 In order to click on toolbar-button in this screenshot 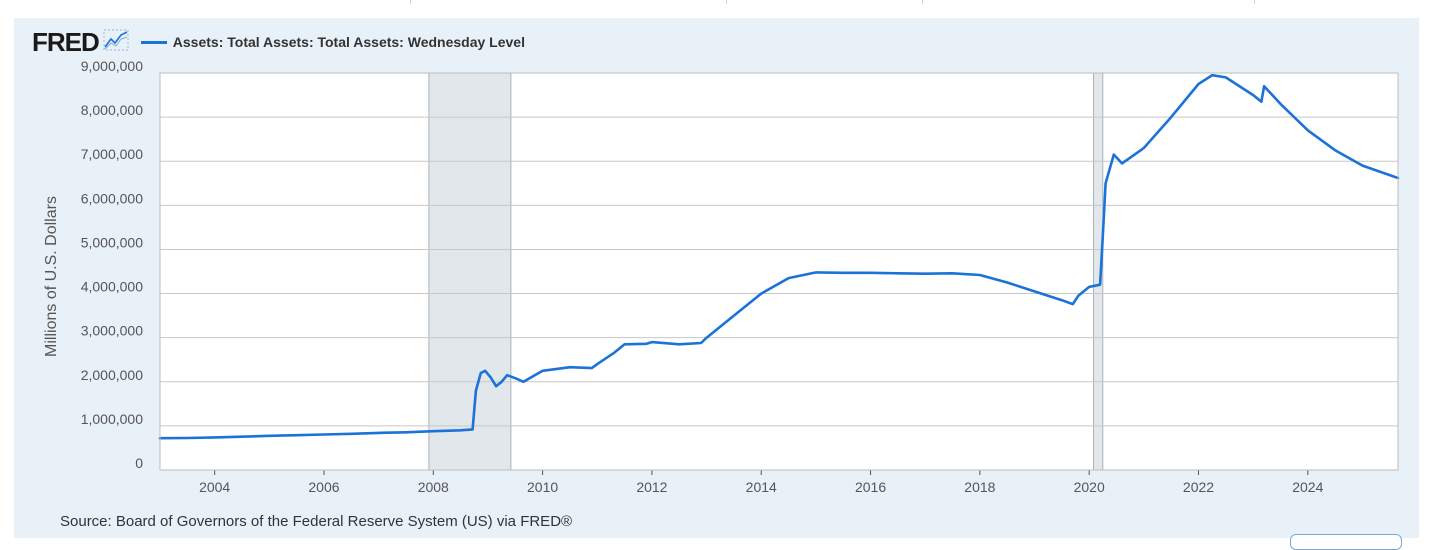, I will do `click(1346, 542)`.